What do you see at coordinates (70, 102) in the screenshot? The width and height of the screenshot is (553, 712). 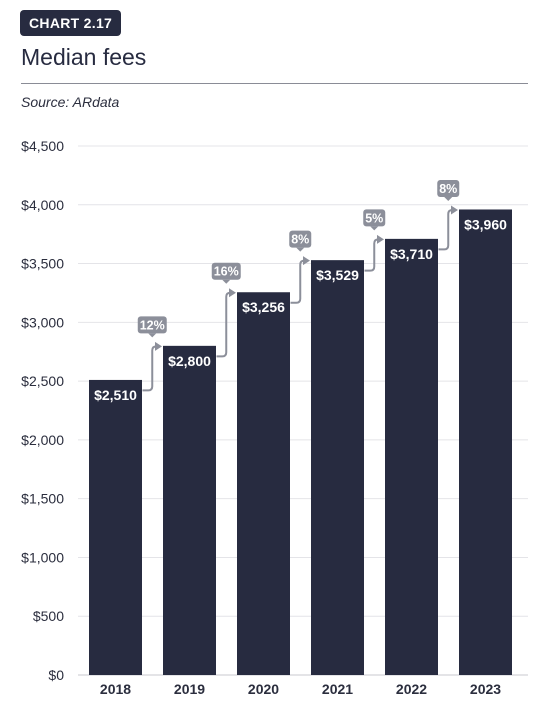 I see `source-note: Source: ARdata` at bounding box center [70, 102].